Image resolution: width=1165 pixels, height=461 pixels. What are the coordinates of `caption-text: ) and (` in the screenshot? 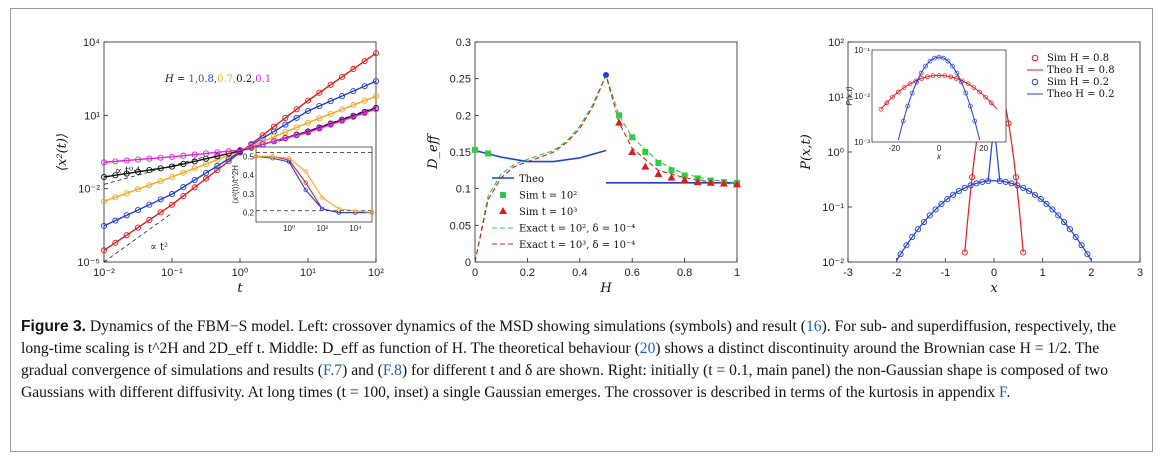 It's located at (362, 370).